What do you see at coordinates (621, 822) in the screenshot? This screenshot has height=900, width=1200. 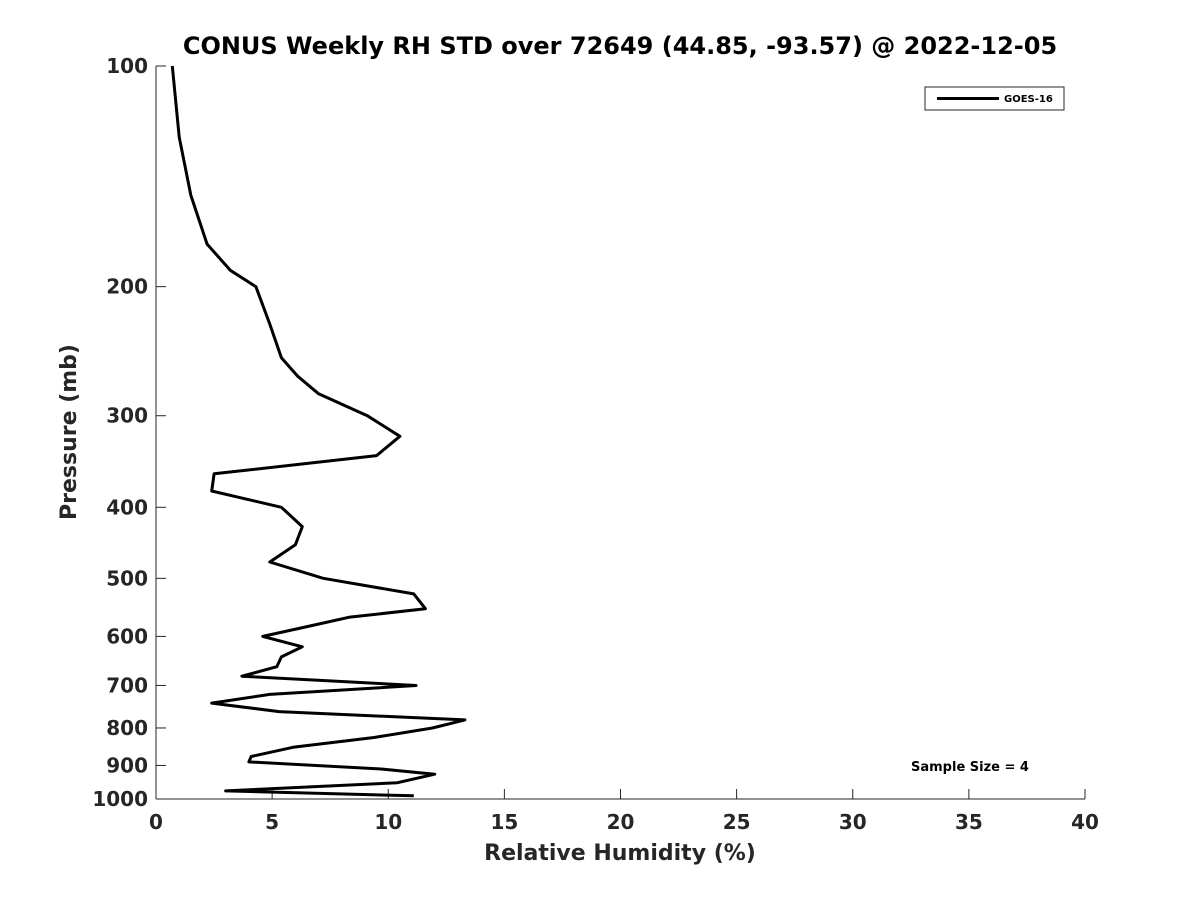 I see `x-tick-label: 20` at bounding box center [621, 822].